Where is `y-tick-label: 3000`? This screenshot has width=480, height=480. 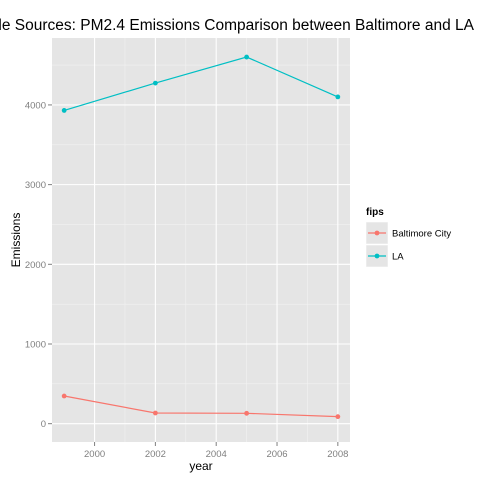 y-tick-label: 3000 is located at coordinates (35, 185).